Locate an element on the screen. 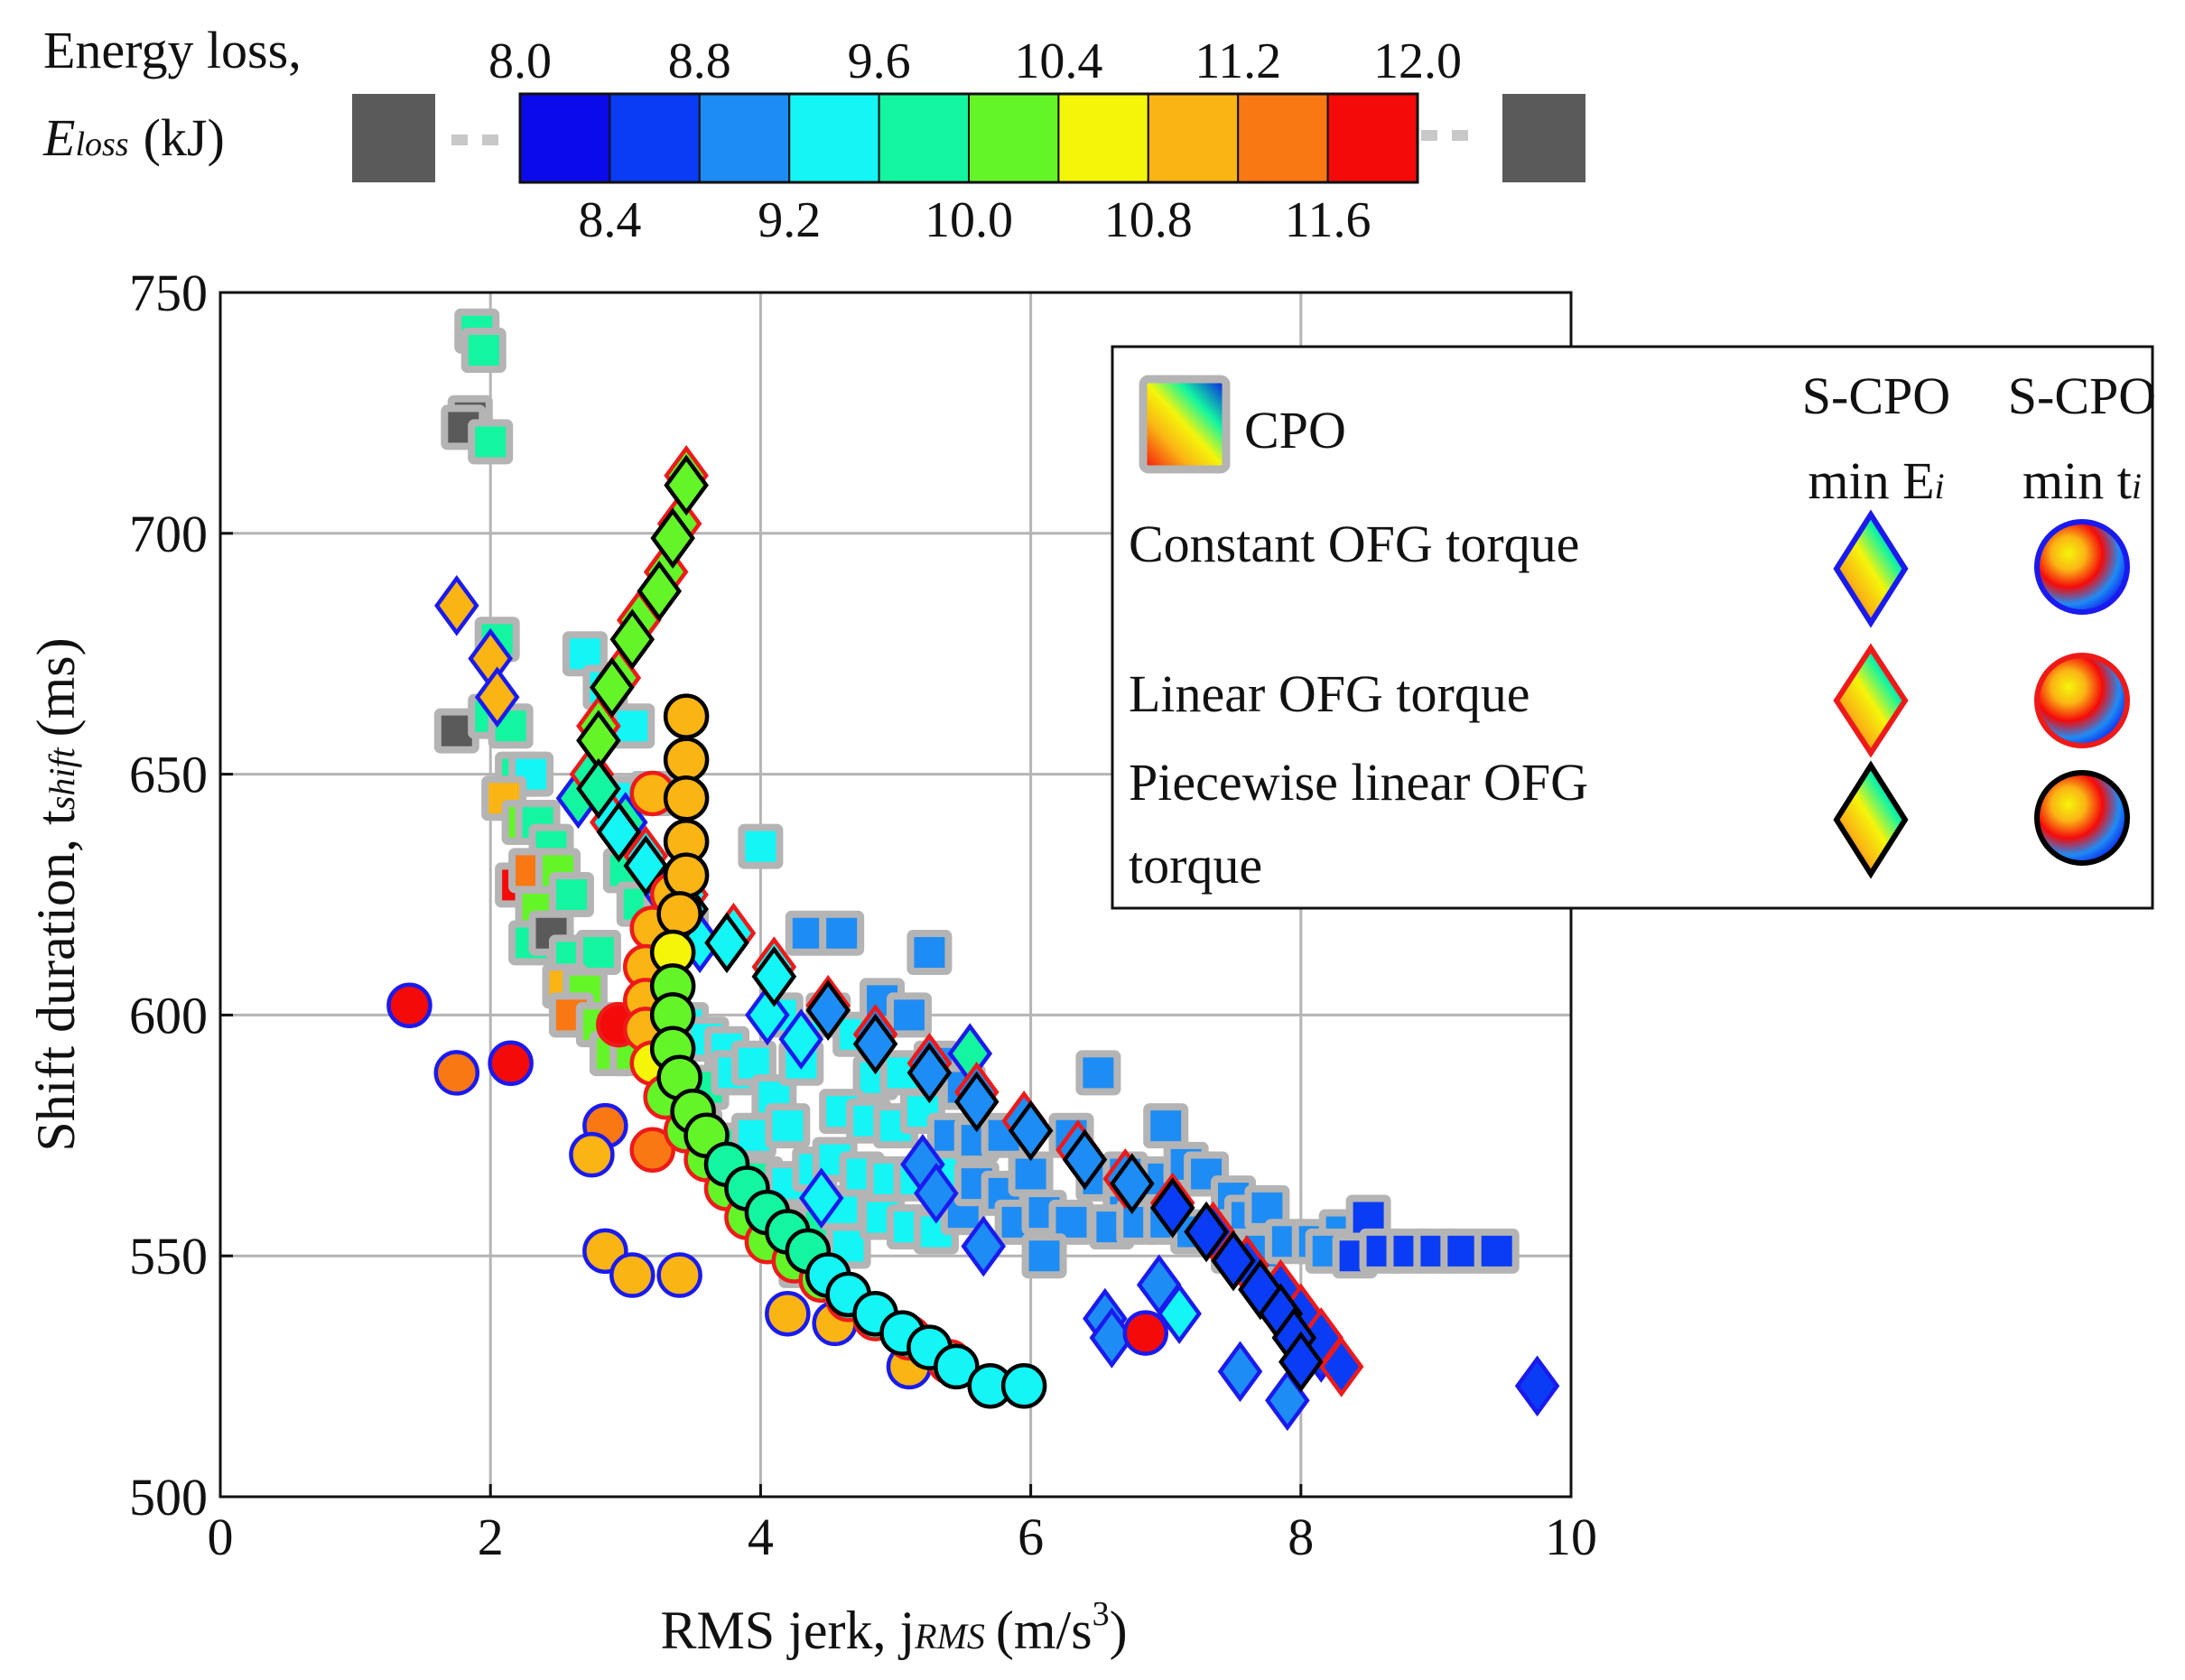  colorbar-title-units: (kJ) is located at coordinates (184, 137).